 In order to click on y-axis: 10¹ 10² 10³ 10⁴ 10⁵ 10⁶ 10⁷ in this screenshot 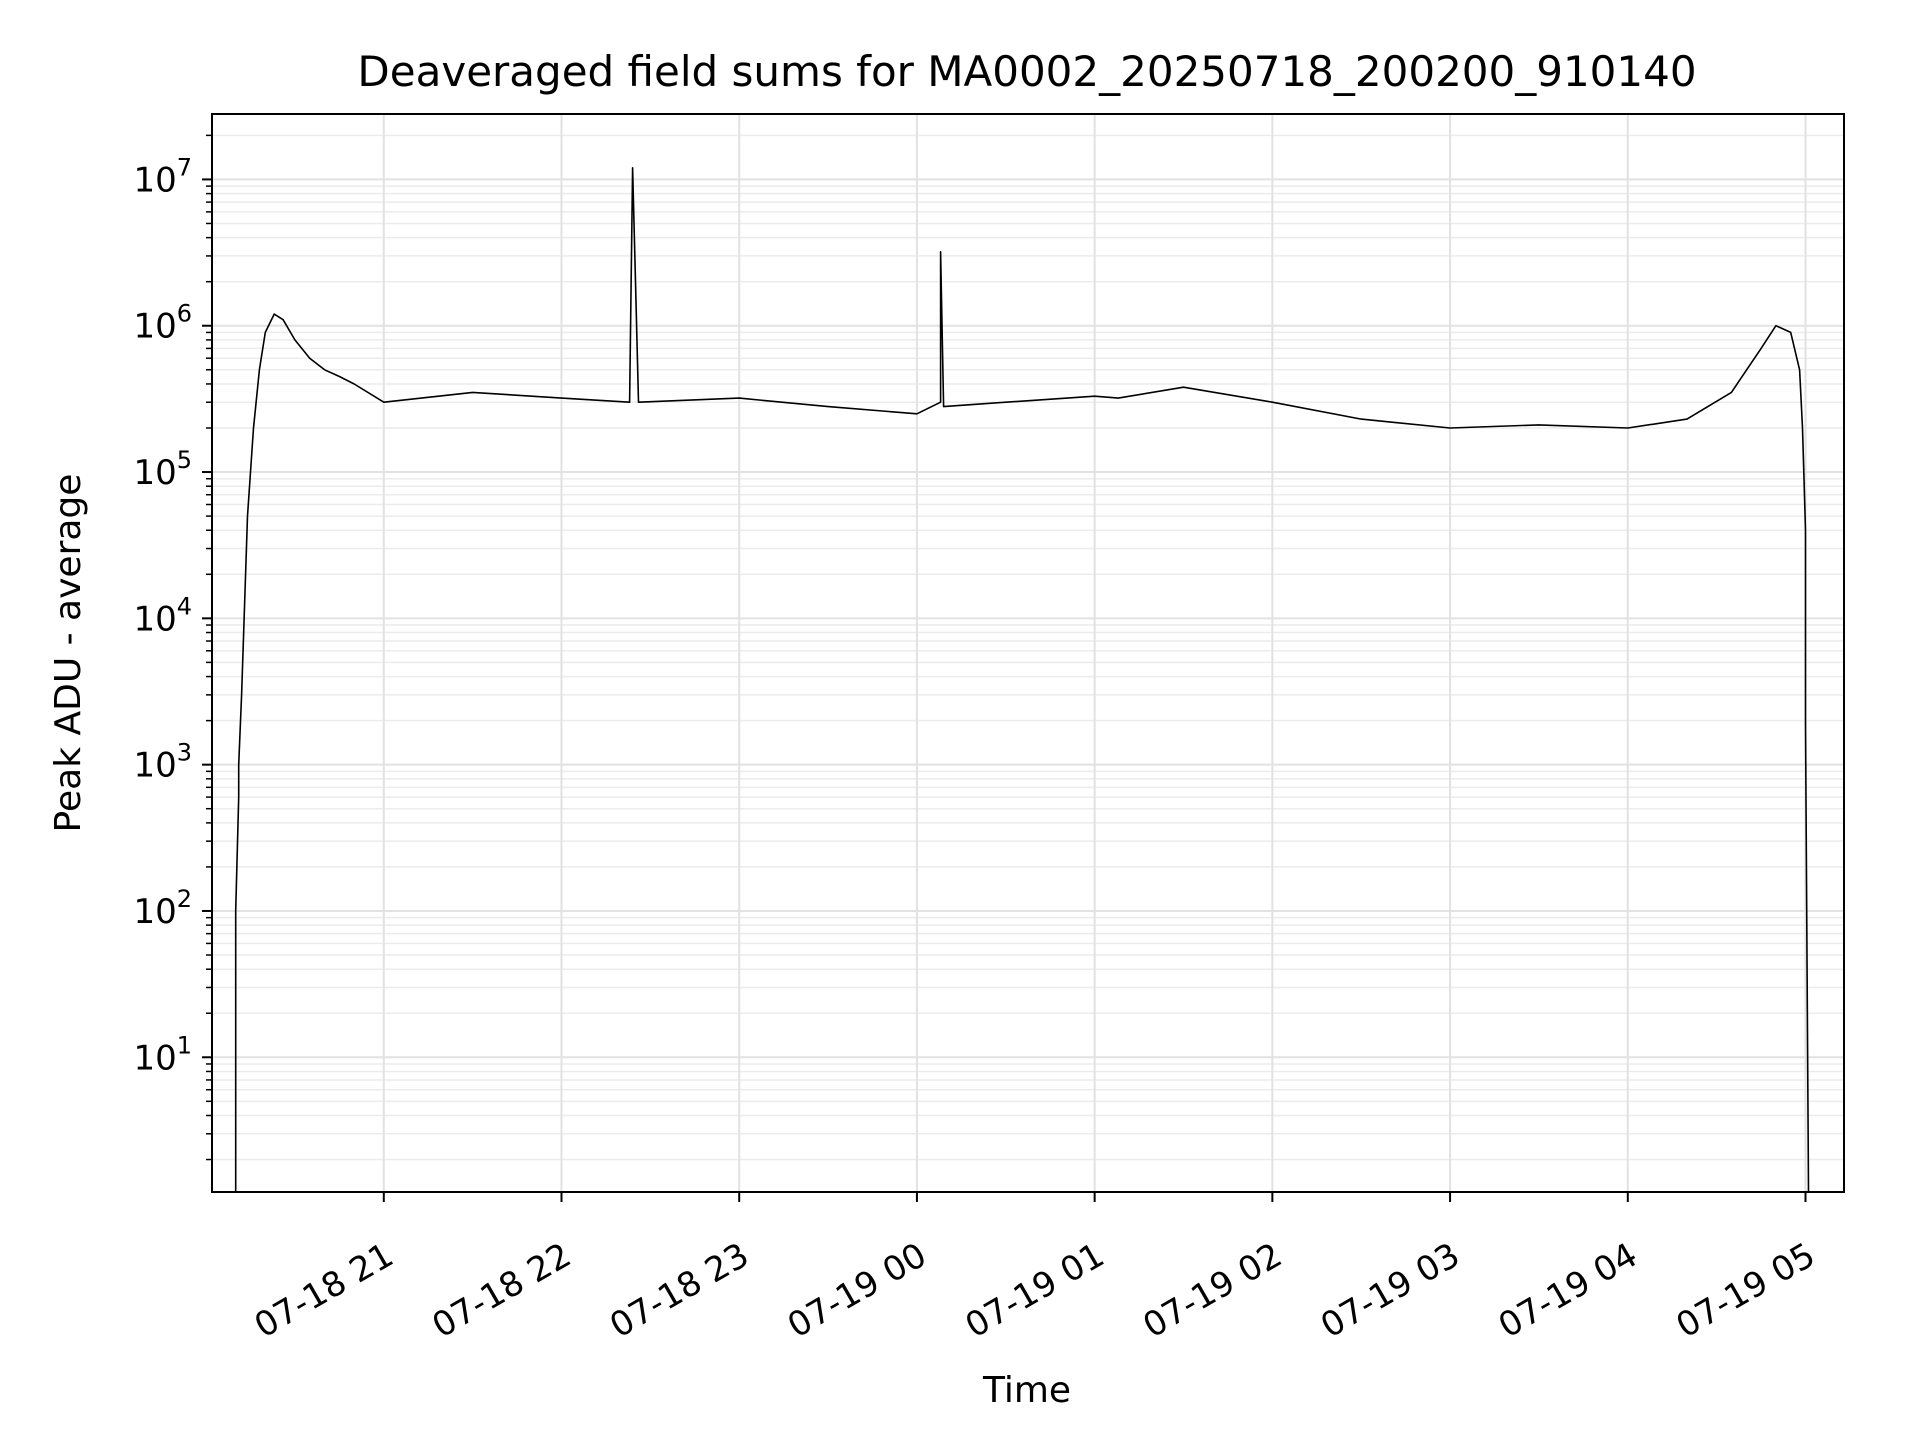, I will do `click(172, 647)`.